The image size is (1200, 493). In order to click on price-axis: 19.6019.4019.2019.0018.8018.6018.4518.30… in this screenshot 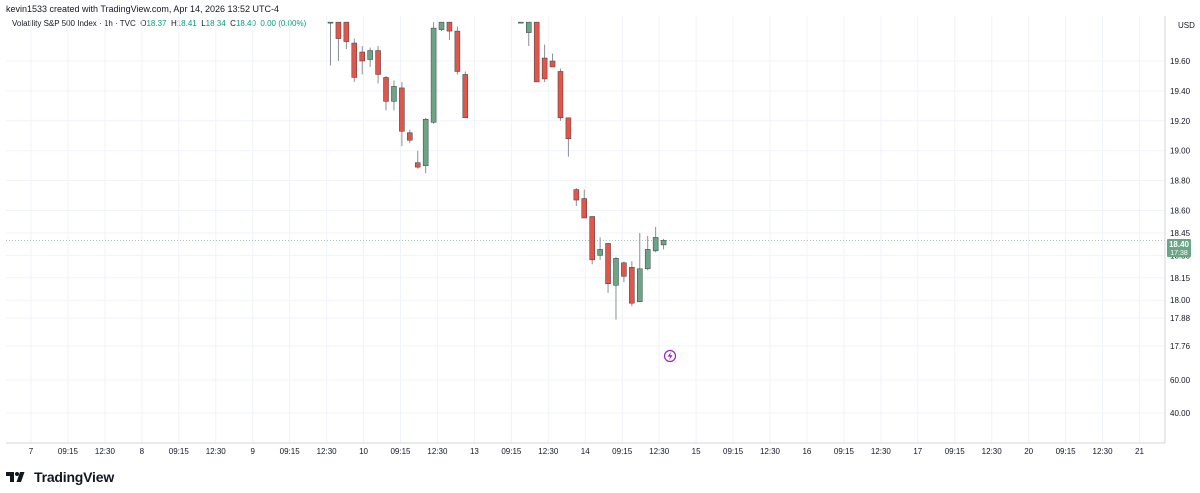, I will do `click(1180, 237)`.